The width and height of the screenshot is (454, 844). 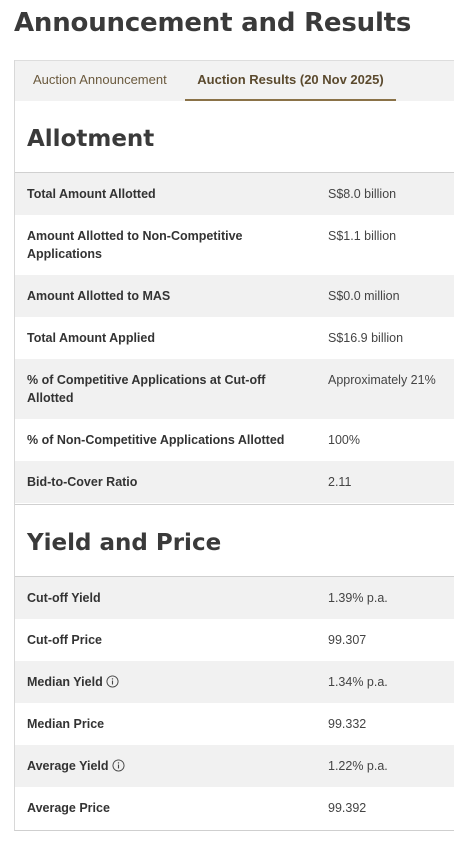 I want to click on row-value: S$16.9 billion, so click(x=366, y=338).